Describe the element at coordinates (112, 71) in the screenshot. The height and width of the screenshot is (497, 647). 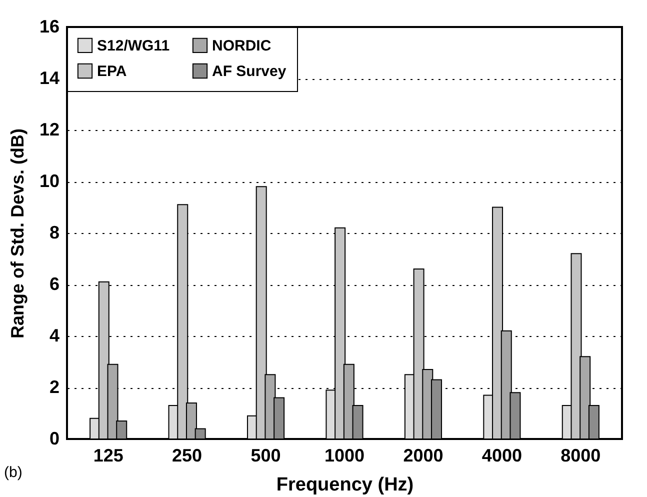
I see `legend-label: EPA` at that location.